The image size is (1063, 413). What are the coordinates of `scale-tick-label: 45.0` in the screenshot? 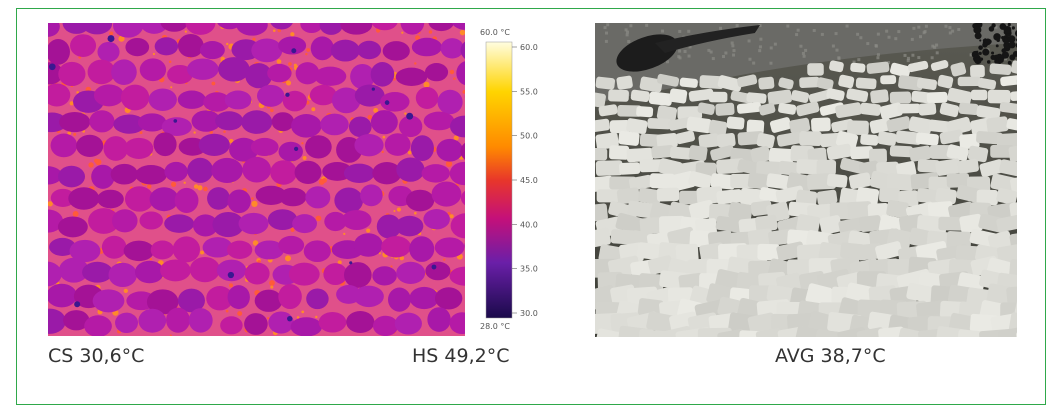 It's located at (529, 180).